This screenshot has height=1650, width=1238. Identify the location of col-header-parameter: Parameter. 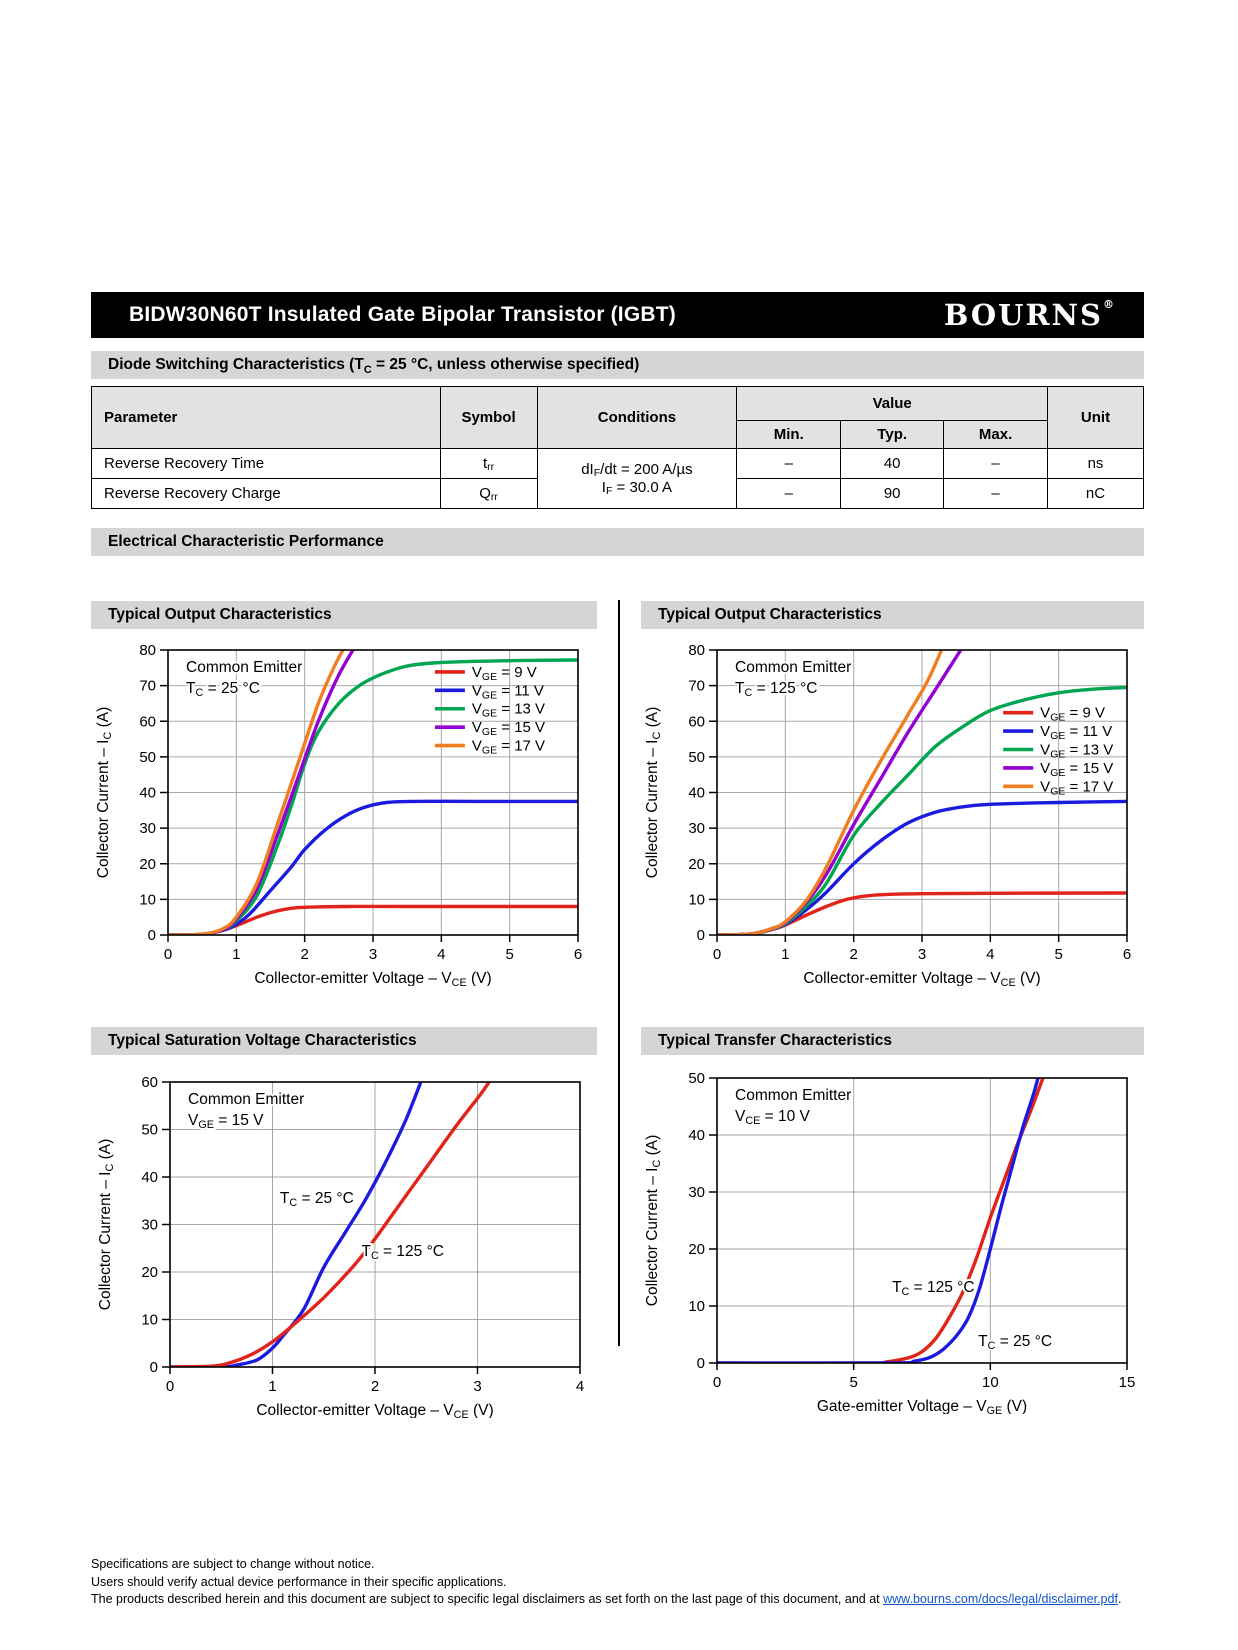
(266, 417).